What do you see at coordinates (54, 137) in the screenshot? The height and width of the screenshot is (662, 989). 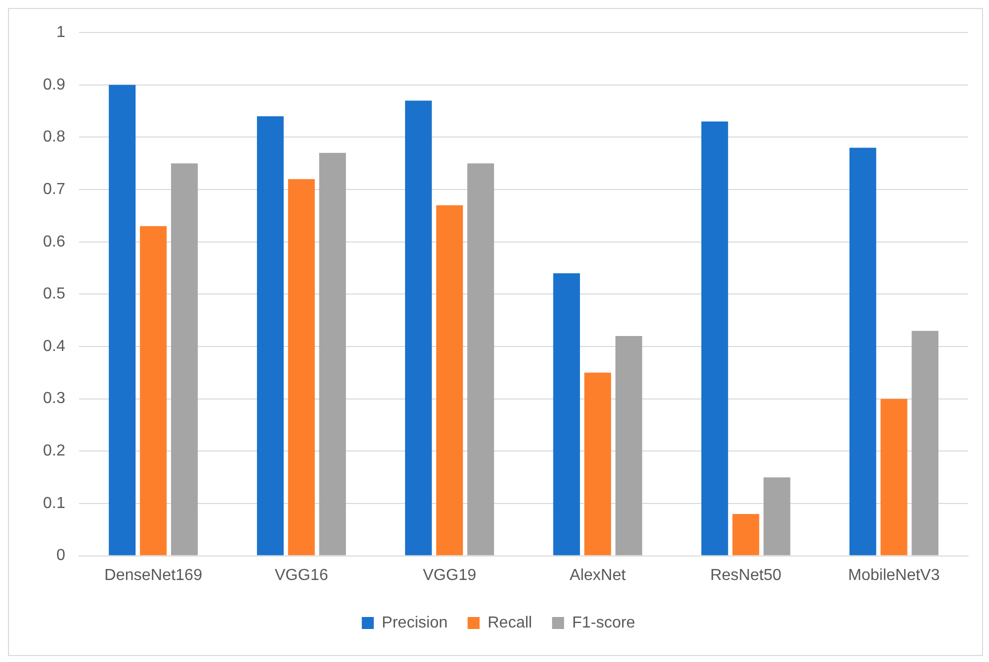 I see `y-tick-label: 0.8` at bounding box center [54, 137].